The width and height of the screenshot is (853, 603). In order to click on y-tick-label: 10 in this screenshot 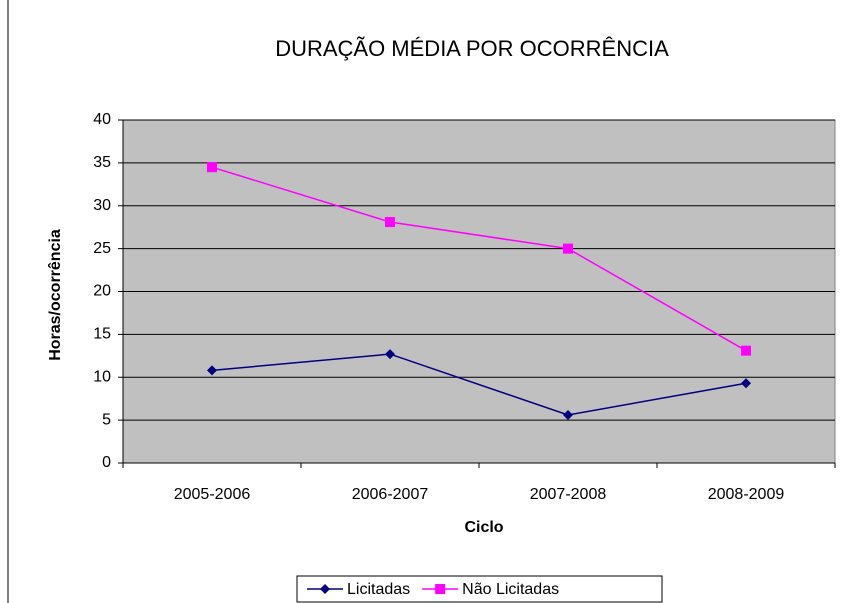, I will do `click(102, 376)`.